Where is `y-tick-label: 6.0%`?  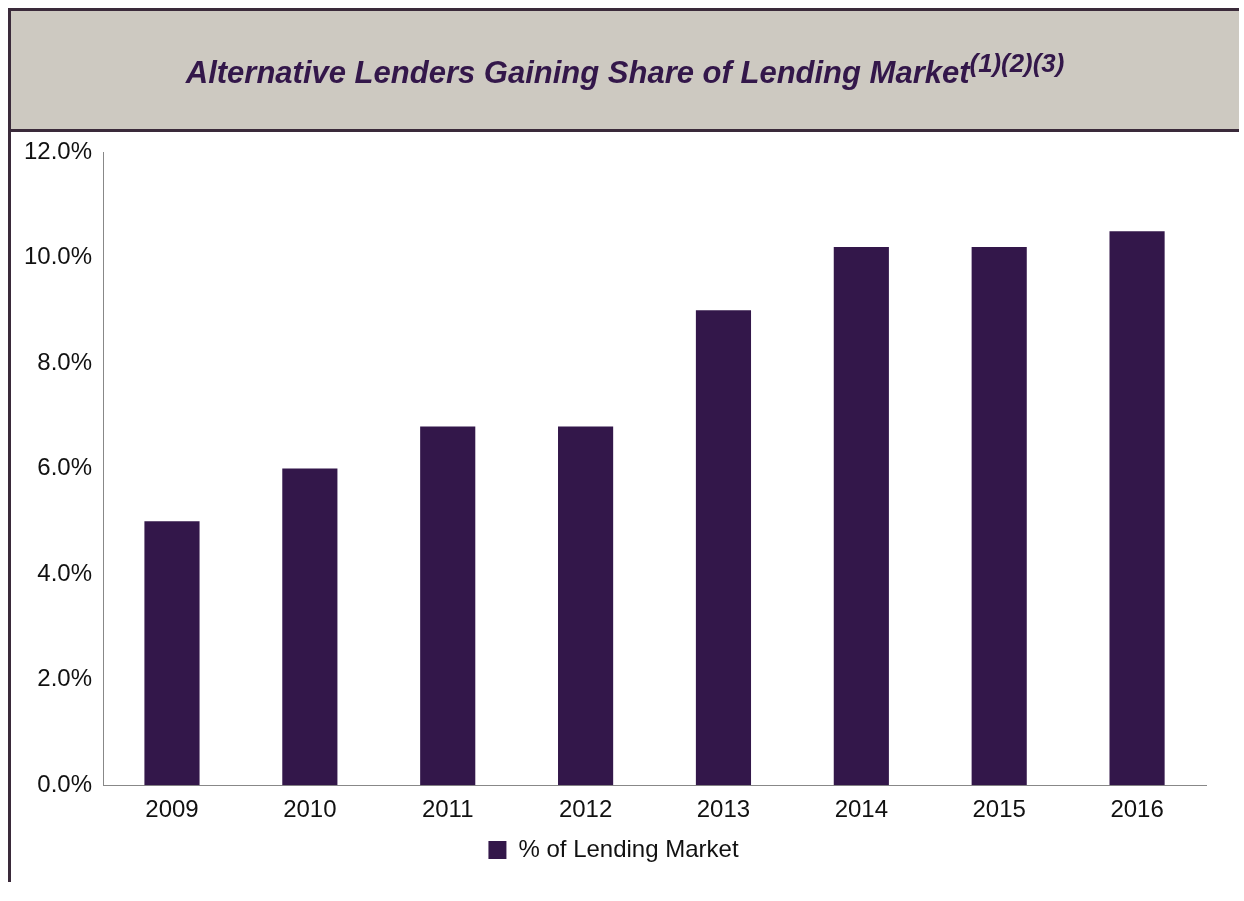 y-tick-label: 6.0% is located at coordinates (65, 467).